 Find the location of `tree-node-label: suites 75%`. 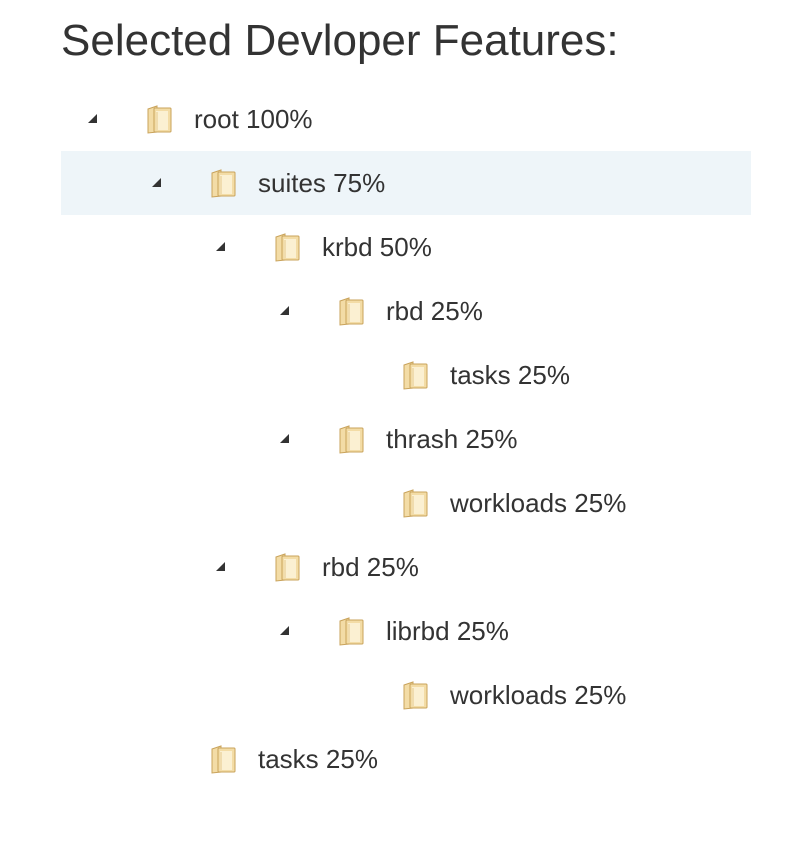

tree-node-label: suites 75% is located at coordinates (322, 183).